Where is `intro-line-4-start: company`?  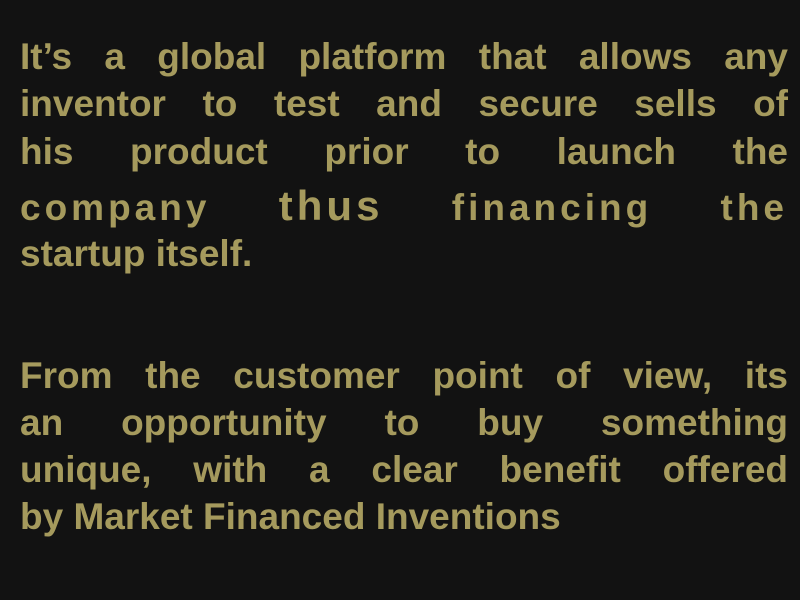
intro-line-4-start: company is located at coordinates (149, 207).